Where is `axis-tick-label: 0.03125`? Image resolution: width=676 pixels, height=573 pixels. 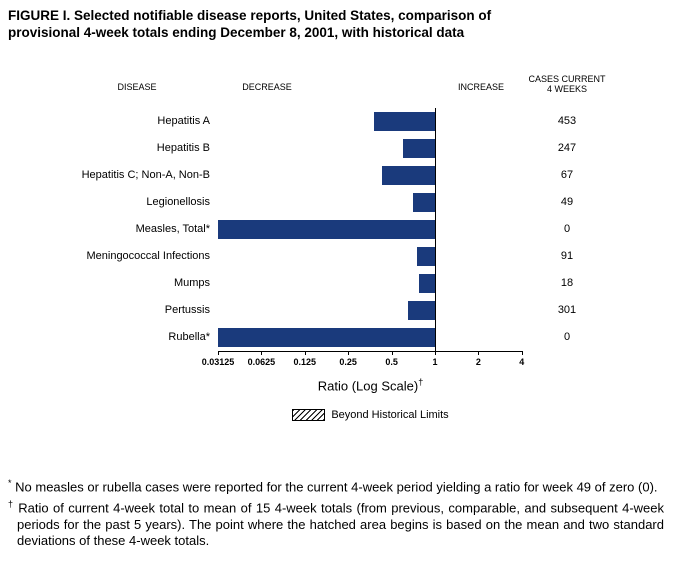
axis-tick-label: 0.03125 is located at coordinates (218, 362).